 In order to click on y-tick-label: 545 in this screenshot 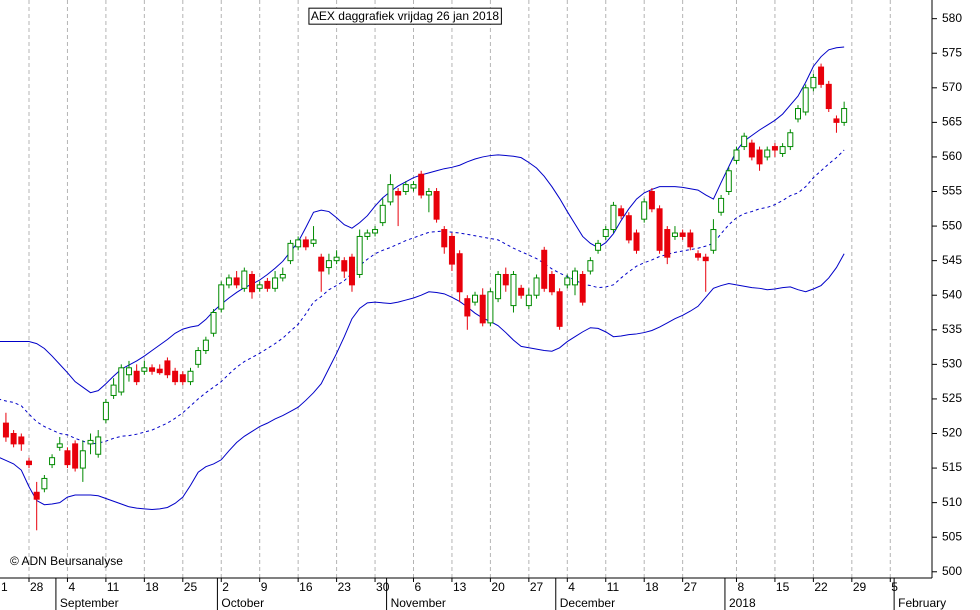, I will do `click(952, 260)`.